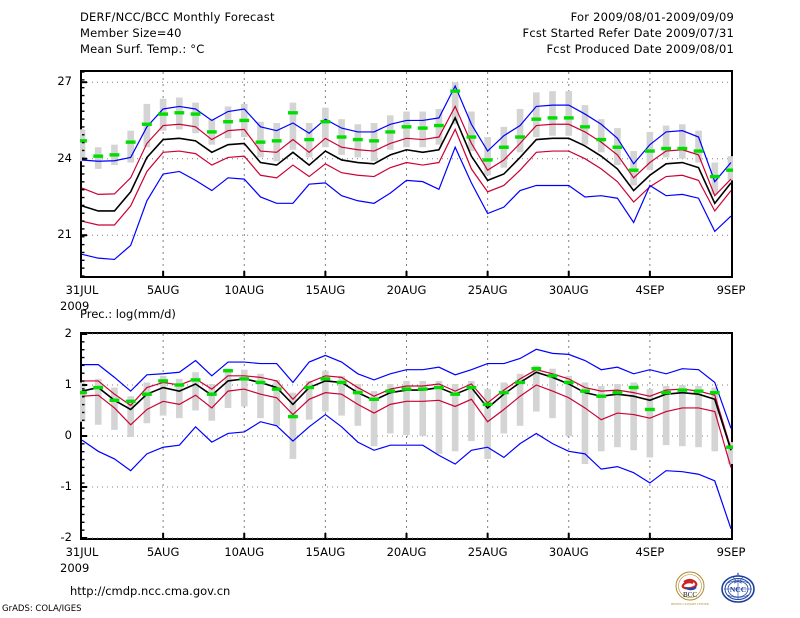 Image resolution: width=800 pixels, height=618 pixels. Describe the element at coordinates (150, 591) in the screenshot. I see `source-url: http://cmdp.ncc.cma.gov.cn` at that location.